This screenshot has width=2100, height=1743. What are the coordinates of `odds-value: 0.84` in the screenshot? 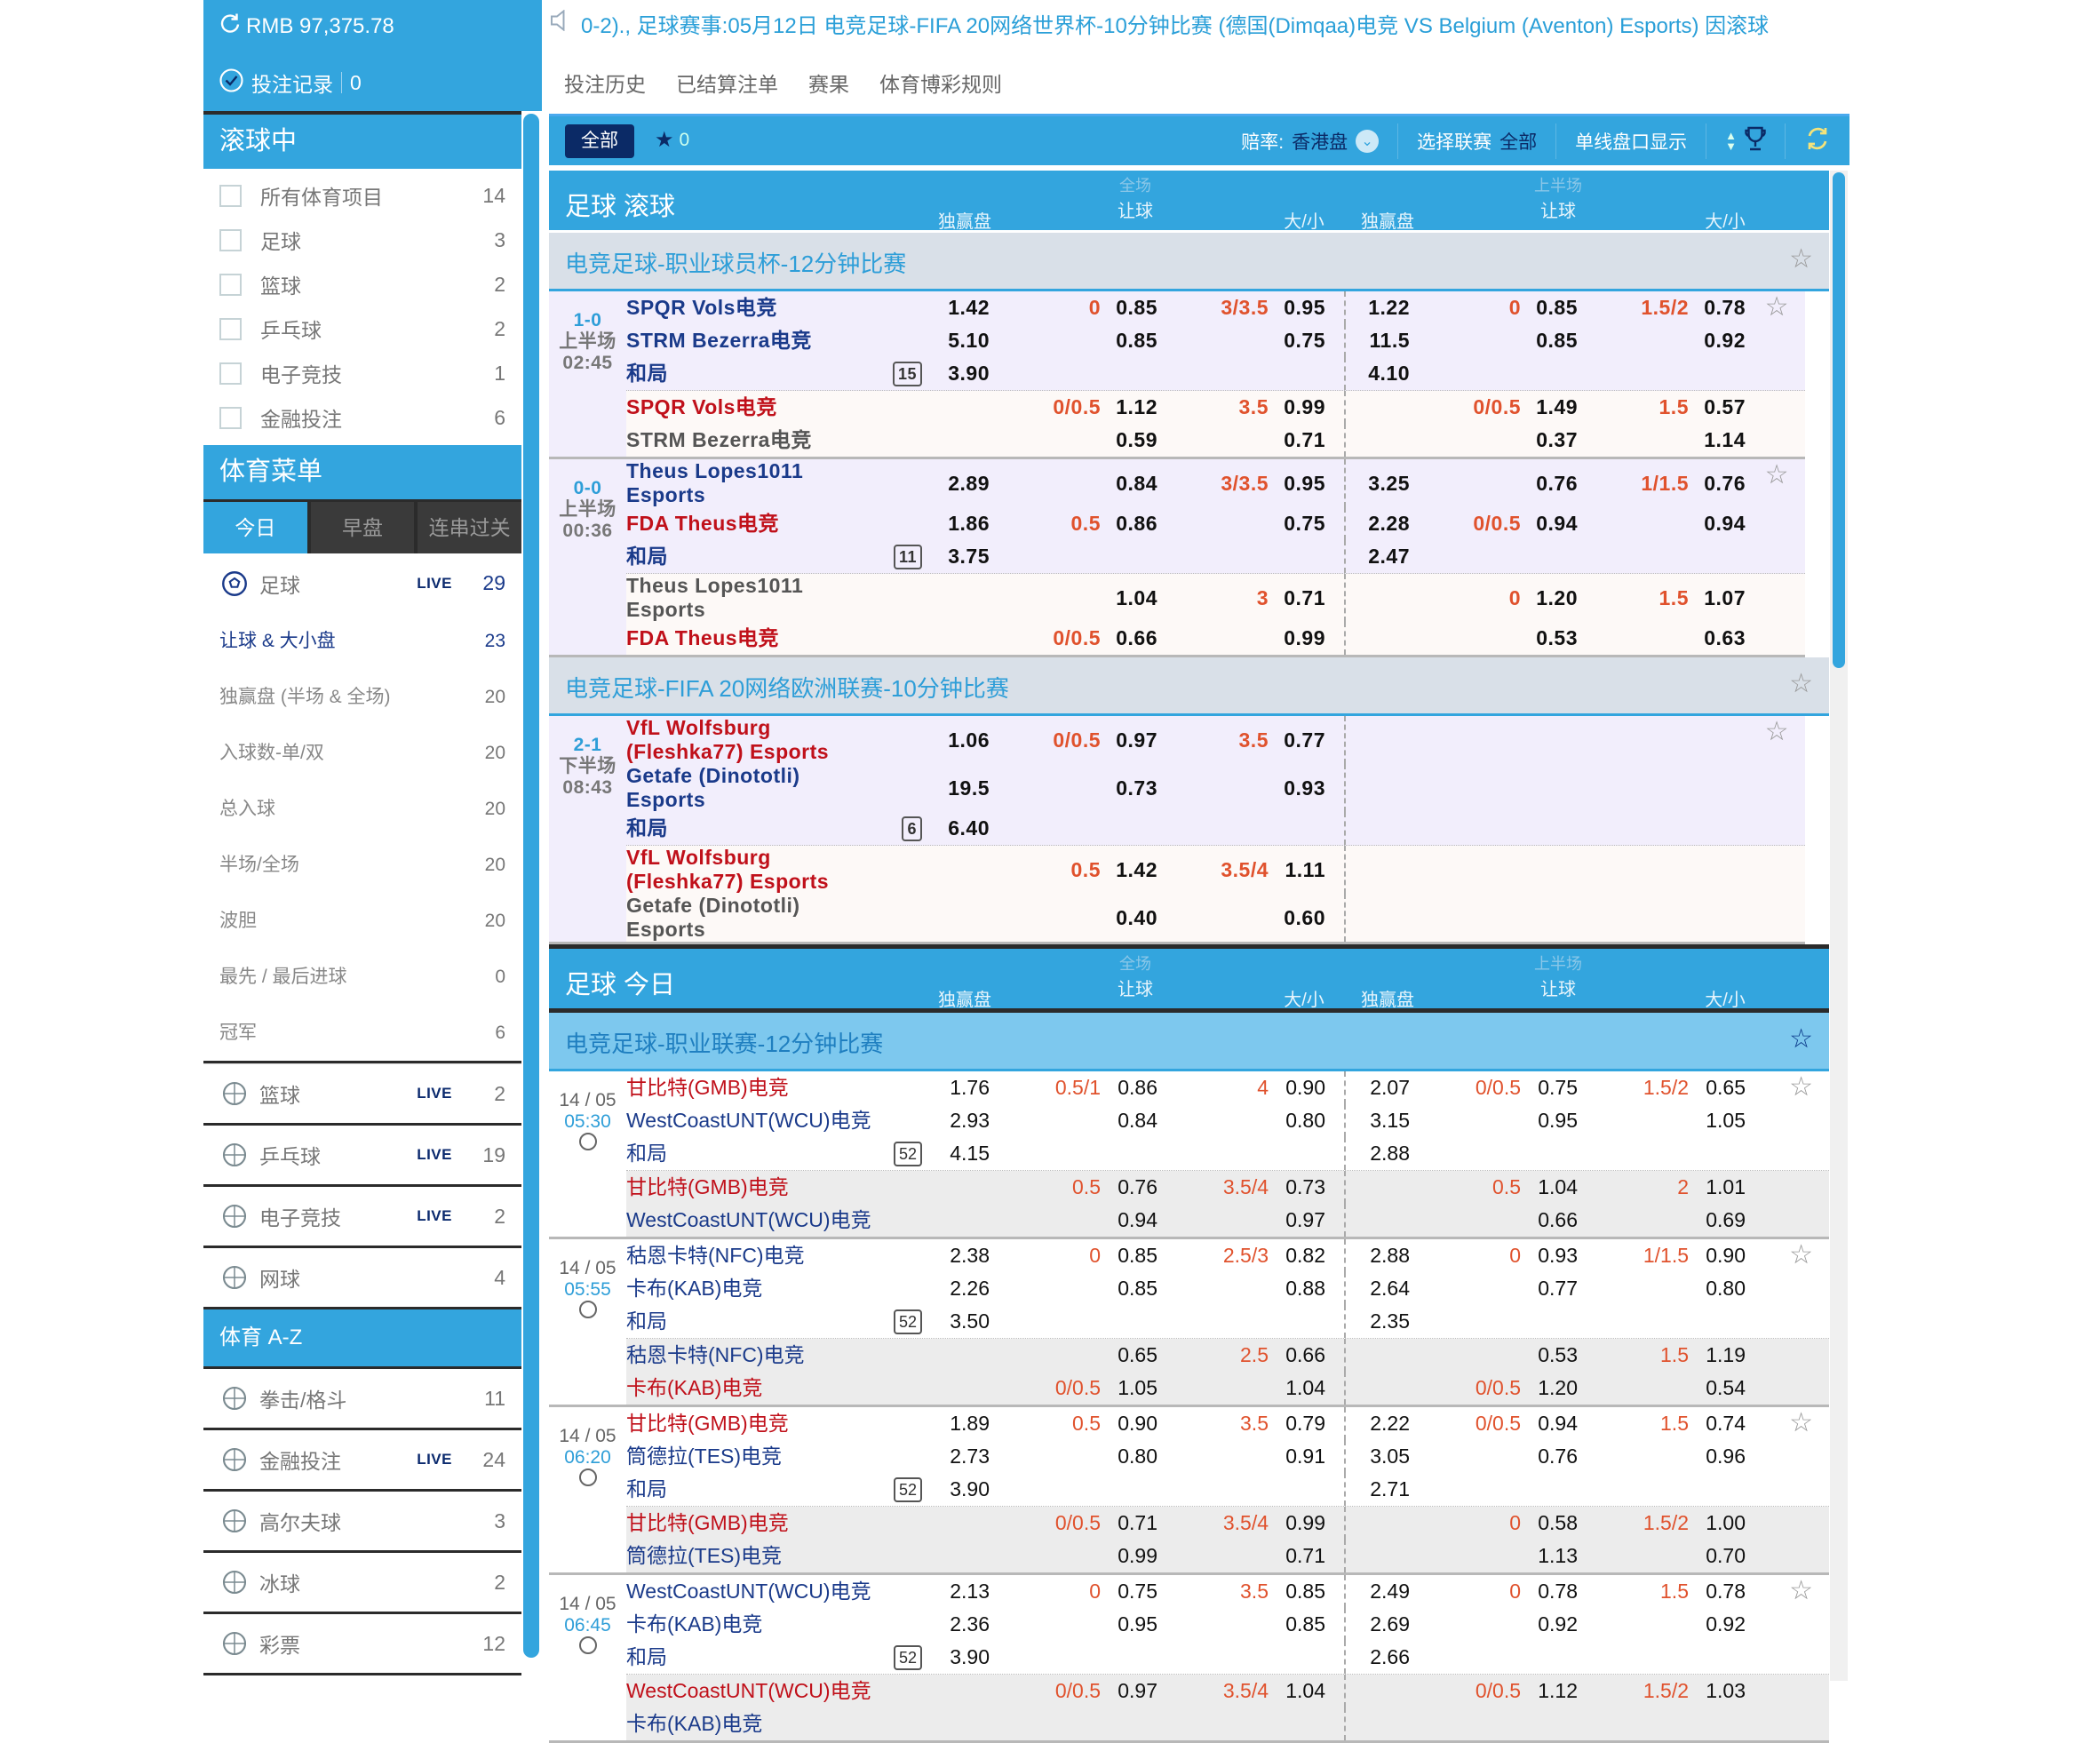 It's located at (1137, 1120).